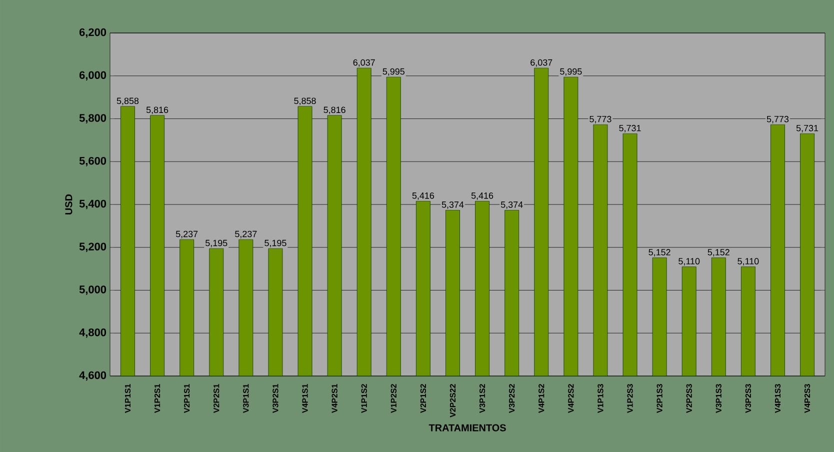 The height and width of the screenshot is (452, 834). I want to click on y-tick-label: 4,600, so click(92, 376).